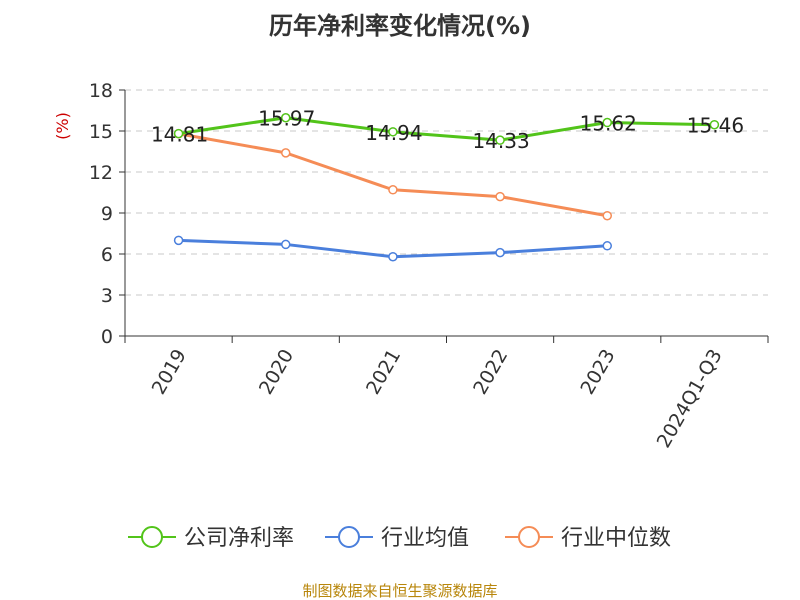 The width and height of the screenshot is (800, 600). Describe the element at coordinates (425, 538) in the screenshot. I see `legend-label: 行业均值` at that location.